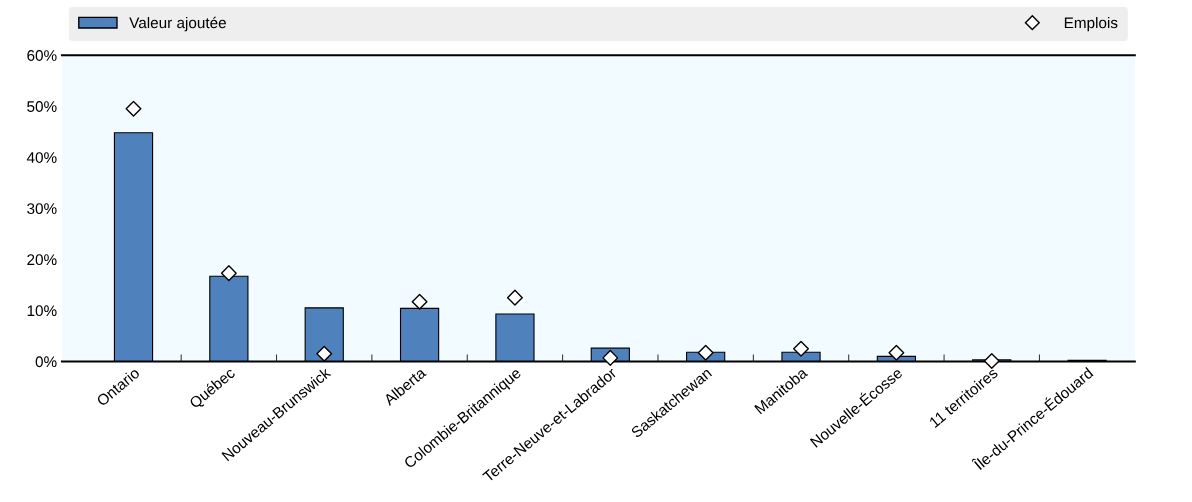 Image resolution: width=1192 pixels, height=502 pixels. What do you see at coordinates (42, 209) in the screenshot?
I see `y-tick-label: 30%` at bounding box center [42, 209].